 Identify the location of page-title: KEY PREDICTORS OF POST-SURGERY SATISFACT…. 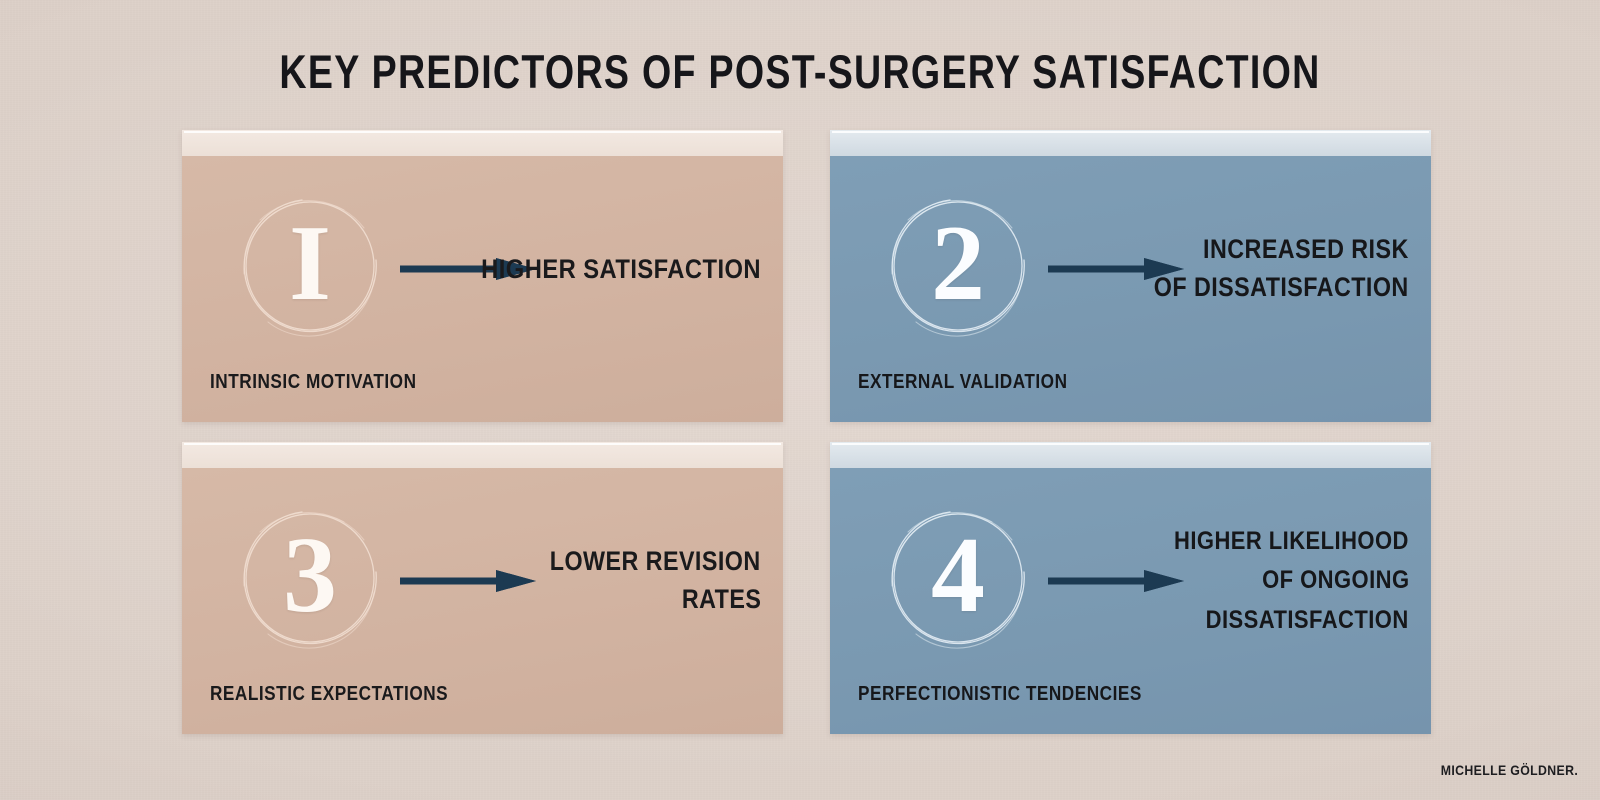
(800, 71).